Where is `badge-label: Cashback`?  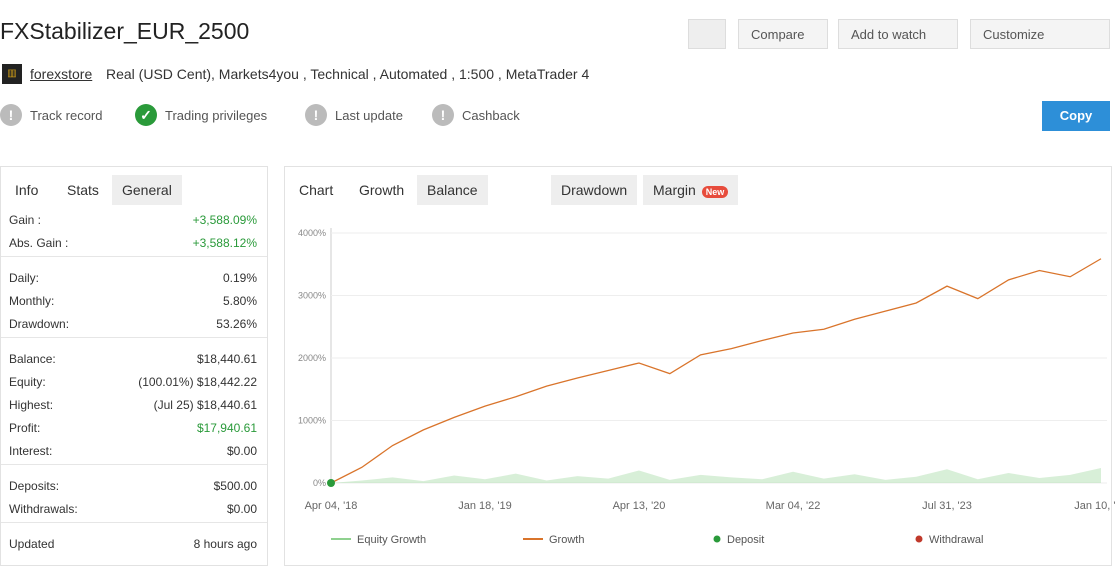
badge-label: Cashback is located at coordinates (491, 115).